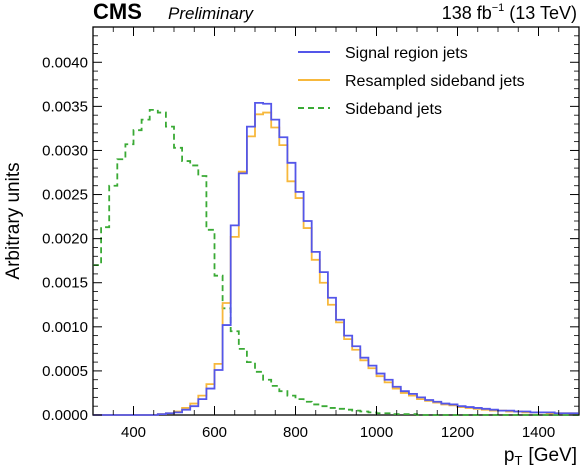  Describe the element at coordinates (498, 8) in the screenshot. I see `luminosity-exponent: −1` at that location.